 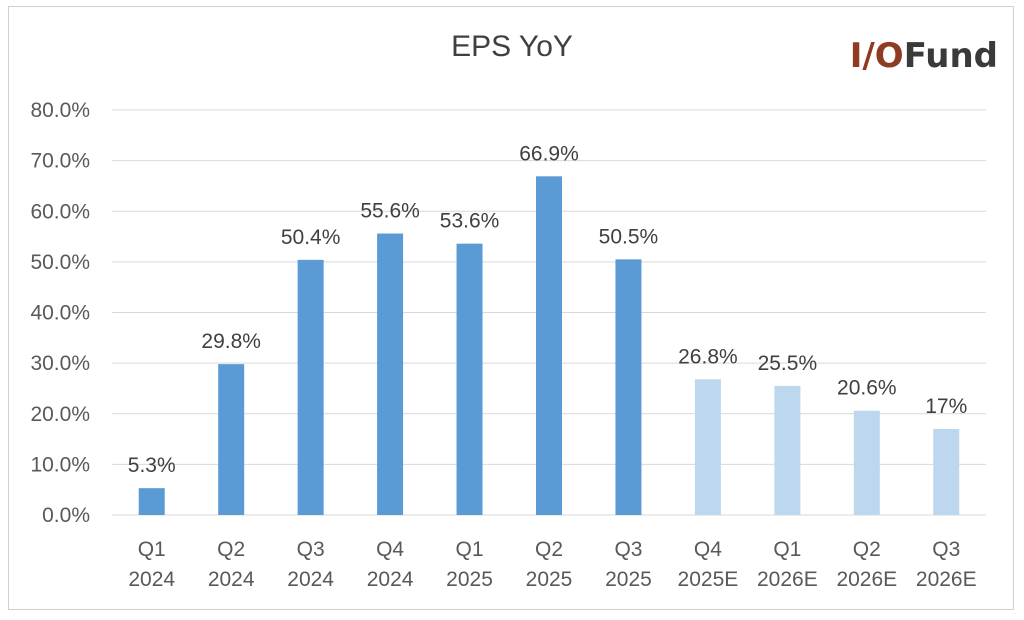 What do you see at coordinates (629, 236) in the screenshot?
I see `data-label: 50.5%` at bounding box center [629, 236].